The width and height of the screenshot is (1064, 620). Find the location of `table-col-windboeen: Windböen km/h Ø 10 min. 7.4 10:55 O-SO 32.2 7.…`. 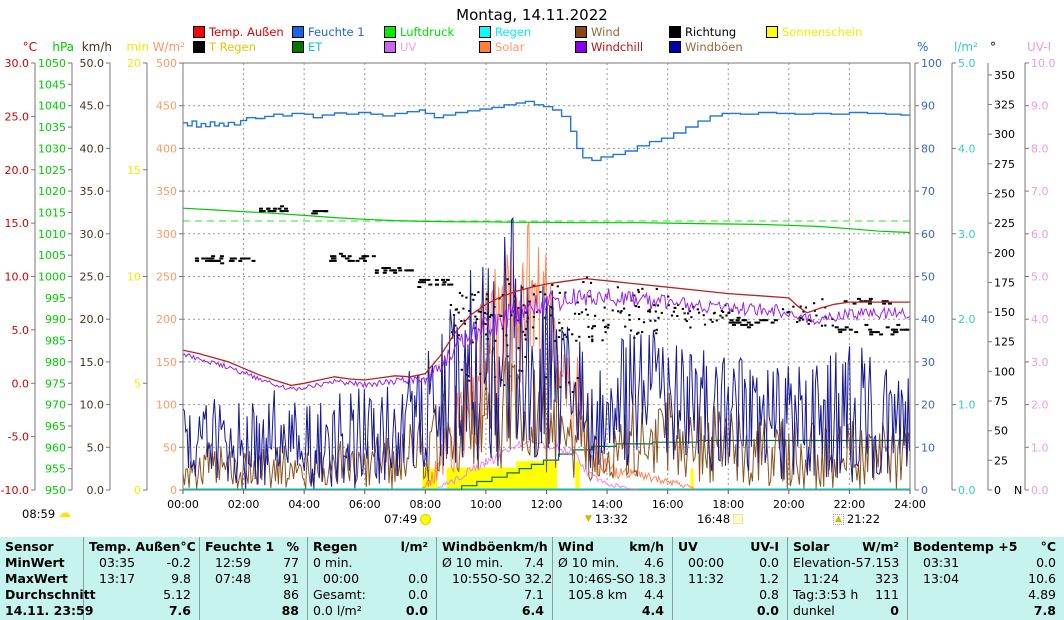

table-col-windboeen: Windböen km/h Ø 10 min. 7.4 10:55 O-SO 32.2 7.… is located at coordinates (495, 578).